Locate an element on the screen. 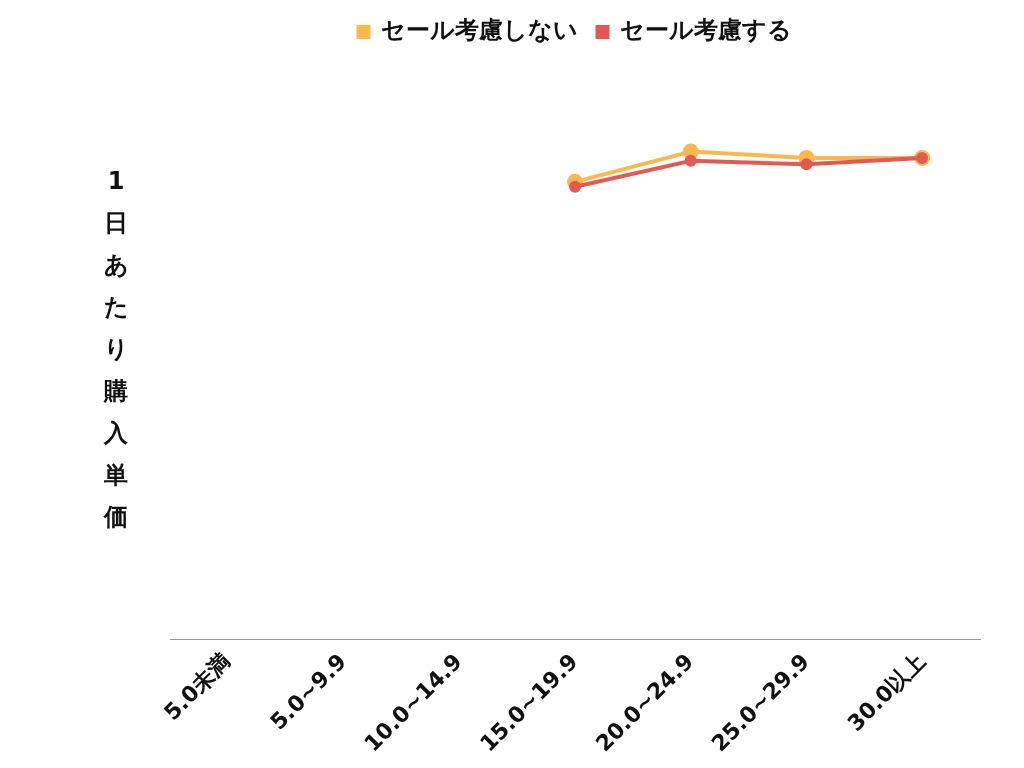  legend-label: セール考慮する is located at coordinates (705, 30).